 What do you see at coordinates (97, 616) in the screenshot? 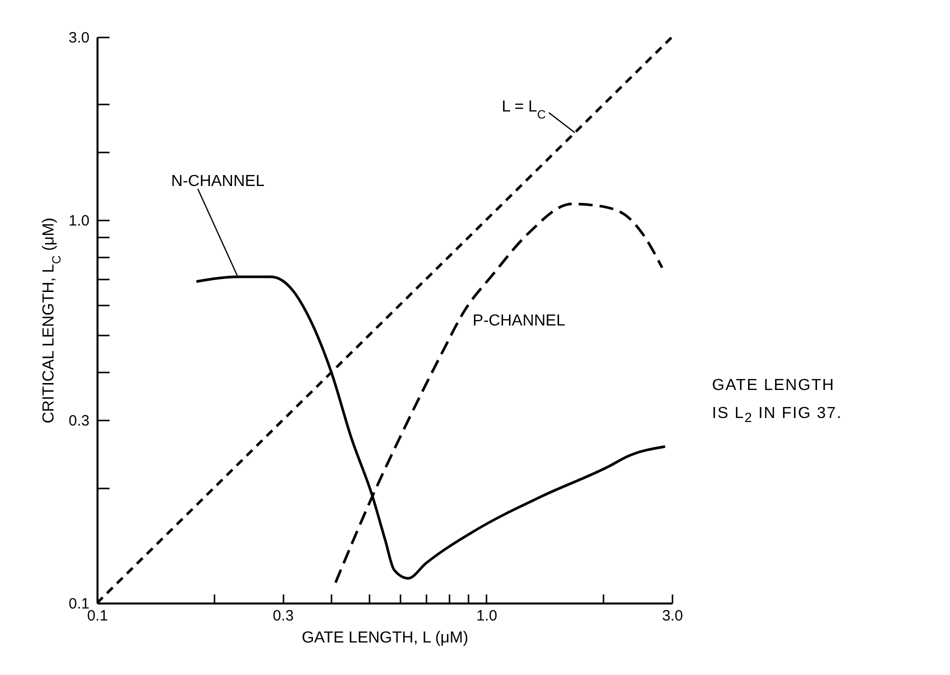
I see `x-tick-label: 0.1` at bounding box center [97, 616].